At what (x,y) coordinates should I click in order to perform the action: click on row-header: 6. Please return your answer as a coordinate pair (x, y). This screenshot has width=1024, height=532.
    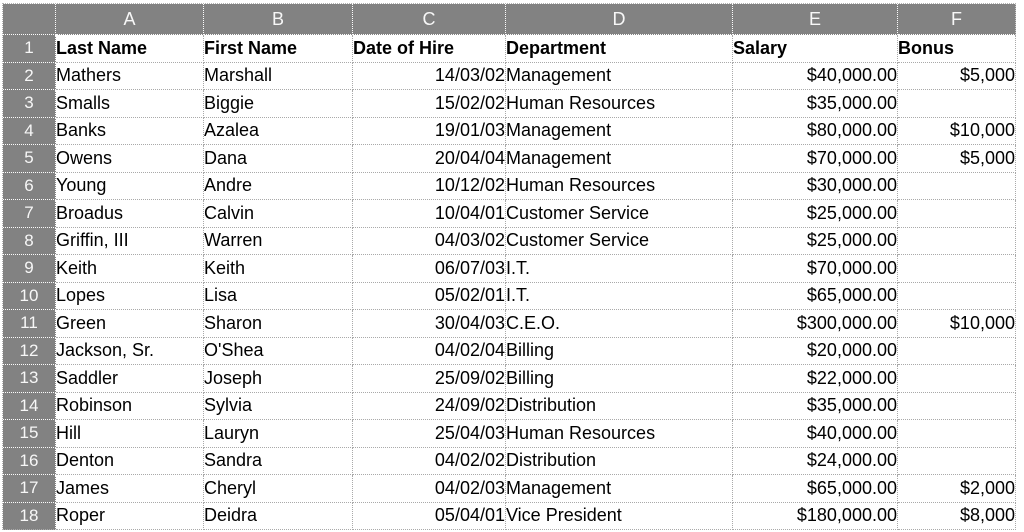
    Looking at the image, I should click on (29, 186).